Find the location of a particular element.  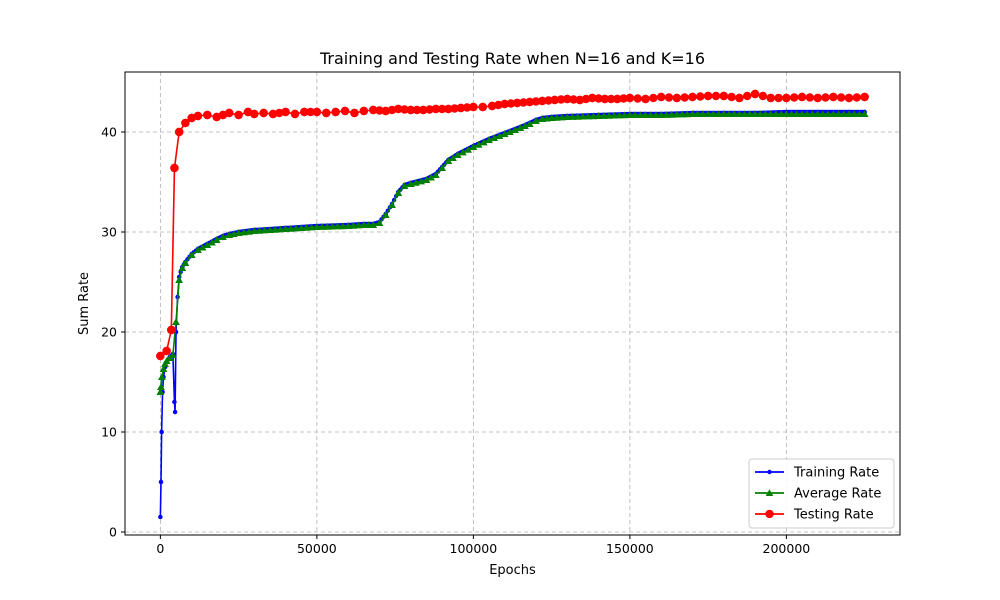

y-tick-label: 0 is located at coordinates (113, 532).